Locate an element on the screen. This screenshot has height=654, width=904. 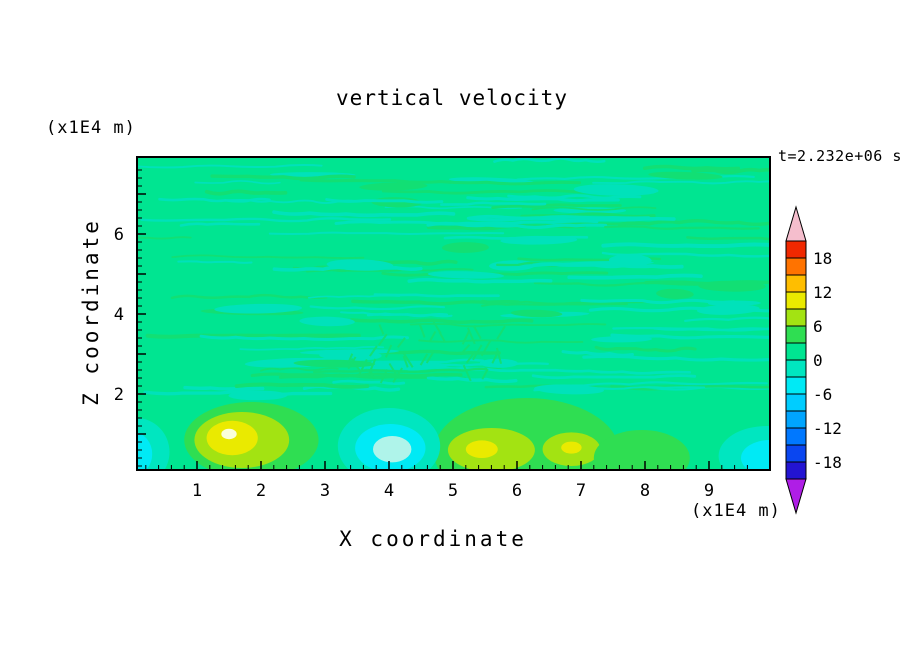
x-tick-labels: 1 2 3 4 5 6 7 8 9 is located at coordinates (453, 491).